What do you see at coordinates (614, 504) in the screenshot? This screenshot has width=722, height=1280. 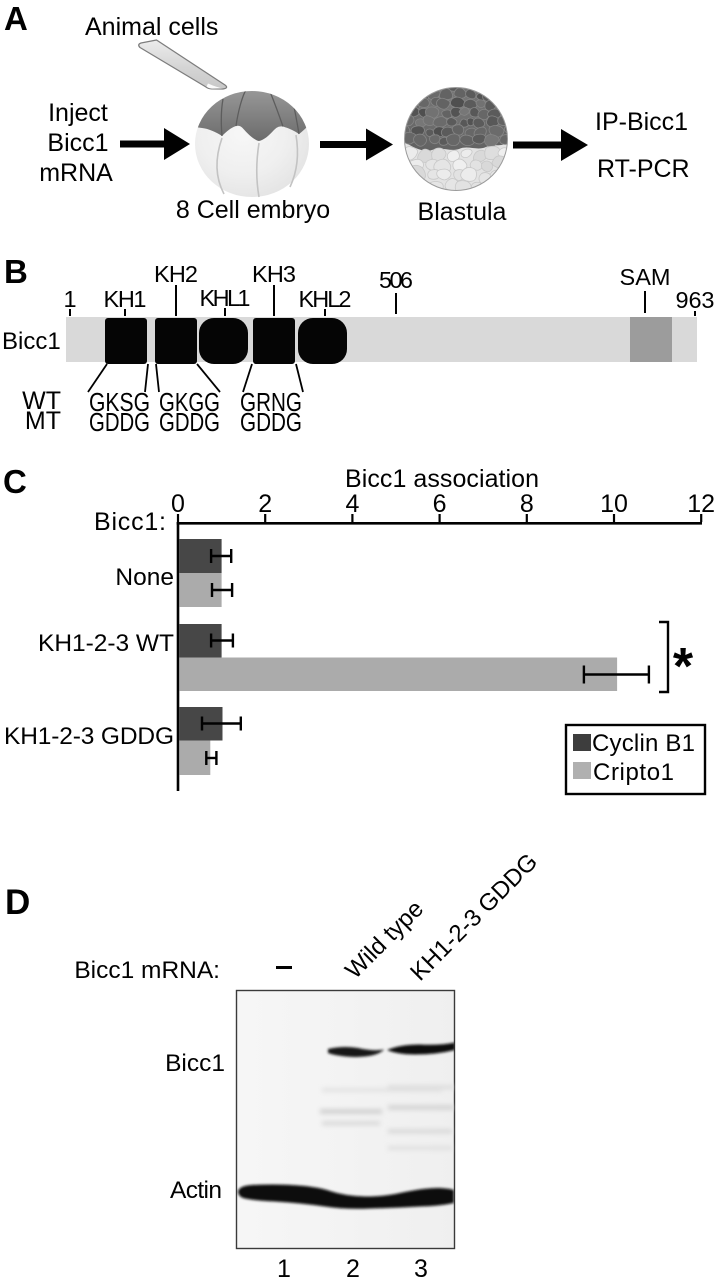 I see `svg-text: 10` at bounding box center [614, 504].